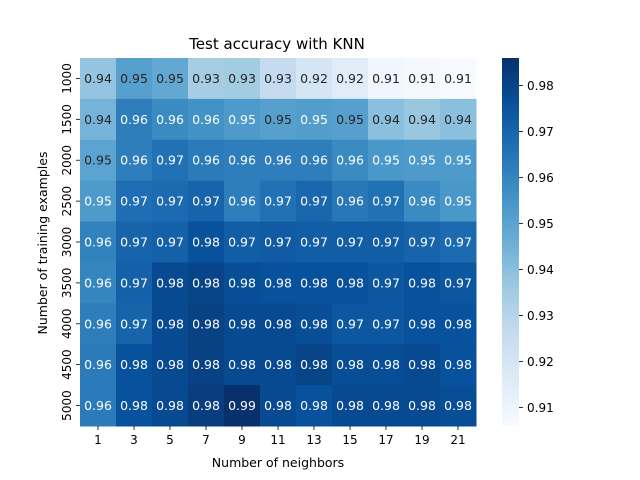  Describe the element at coordinates (510, 242) in the screenshot. I see `colorbar` at that location.